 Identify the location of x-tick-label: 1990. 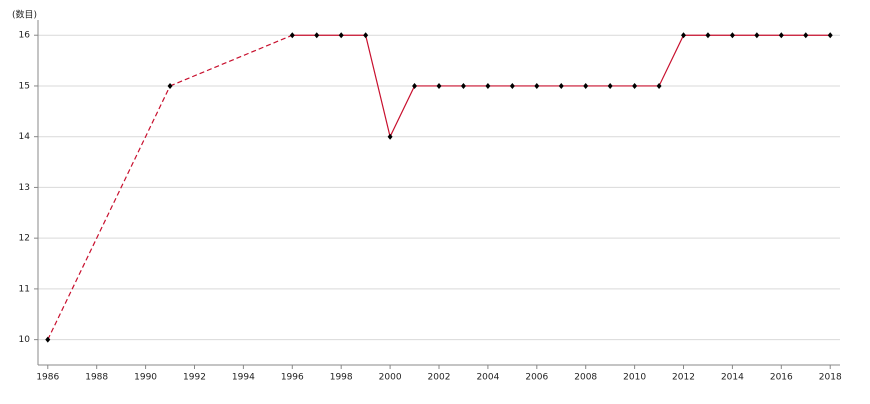
(145, 378).